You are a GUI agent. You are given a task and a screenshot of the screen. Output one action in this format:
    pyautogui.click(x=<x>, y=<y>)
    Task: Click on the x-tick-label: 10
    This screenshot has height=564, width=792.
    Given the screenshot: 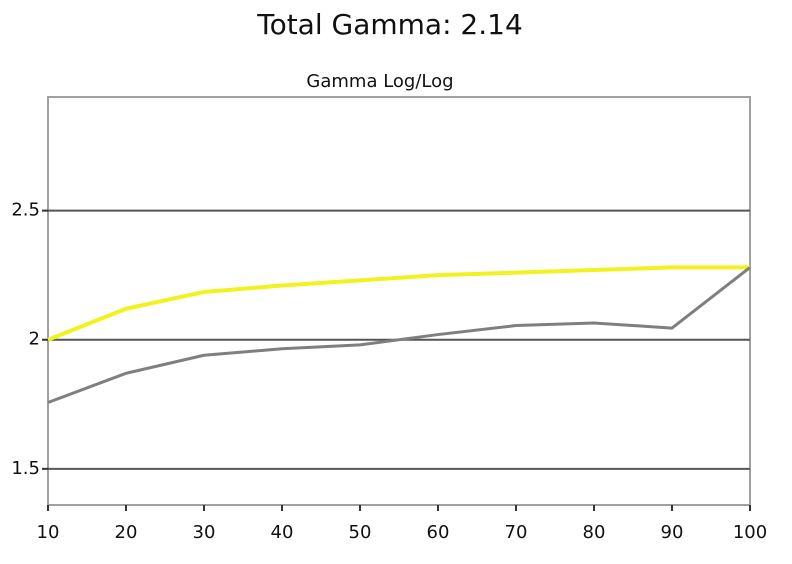 What is the action you would take?
    pyautogui.click(x=48, y=532)
    